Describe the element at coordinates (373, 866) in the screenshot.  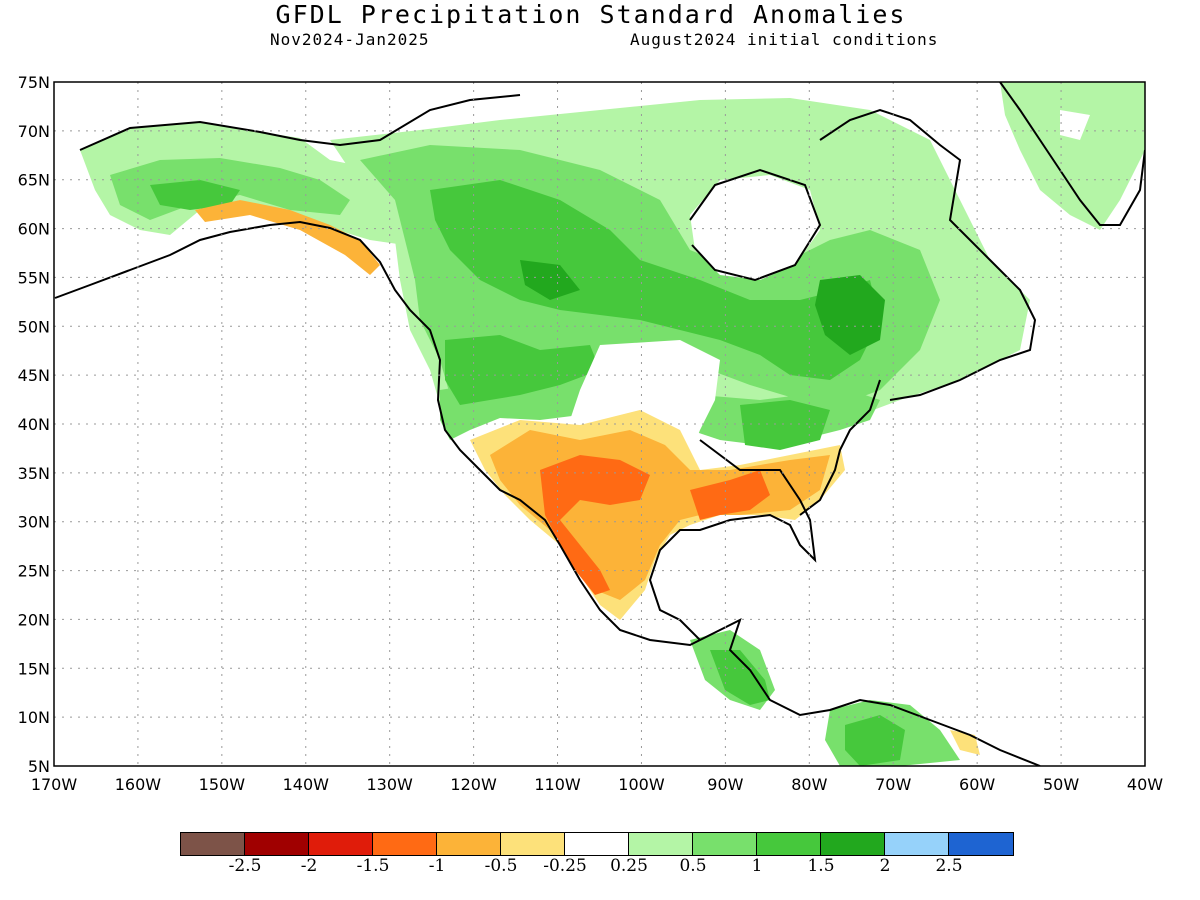
I see `legend-label: -1.5` at that location.